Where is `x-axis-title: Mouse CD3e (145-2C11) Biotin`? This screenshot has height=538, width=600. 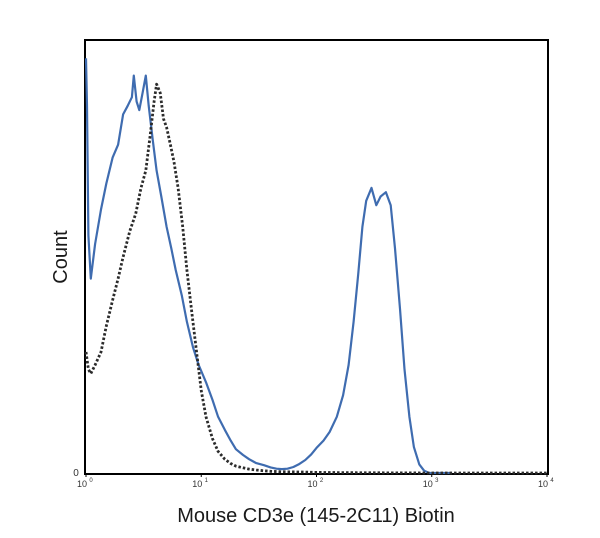 x-axis-title: Mouse CD3e (145-2C11) Biotin is located at coordinates (316, 516).